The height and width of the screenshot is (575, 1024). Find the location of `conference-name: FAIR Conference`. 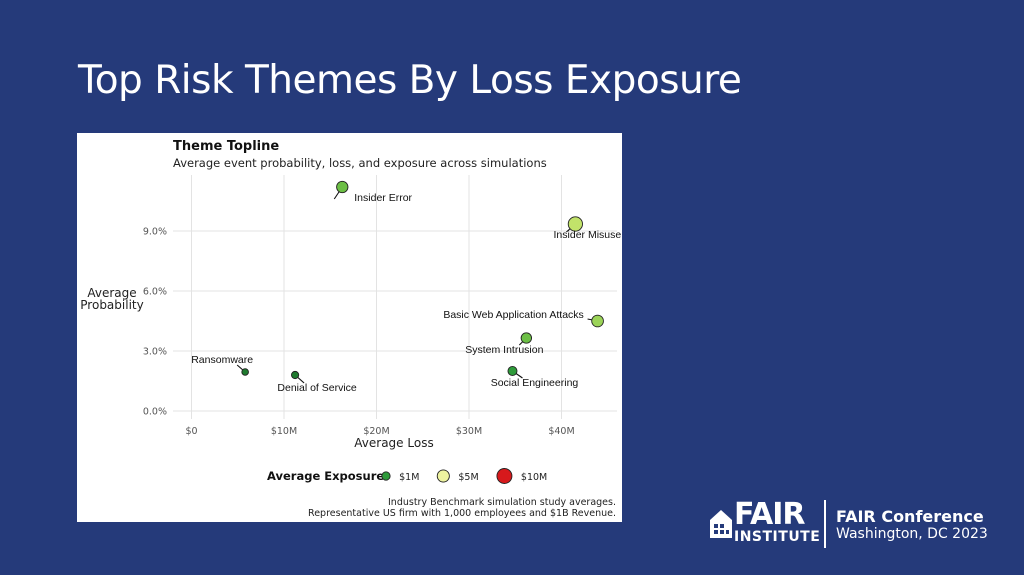

conference-name: FAIR Conference is located at coordinates (910, 516).